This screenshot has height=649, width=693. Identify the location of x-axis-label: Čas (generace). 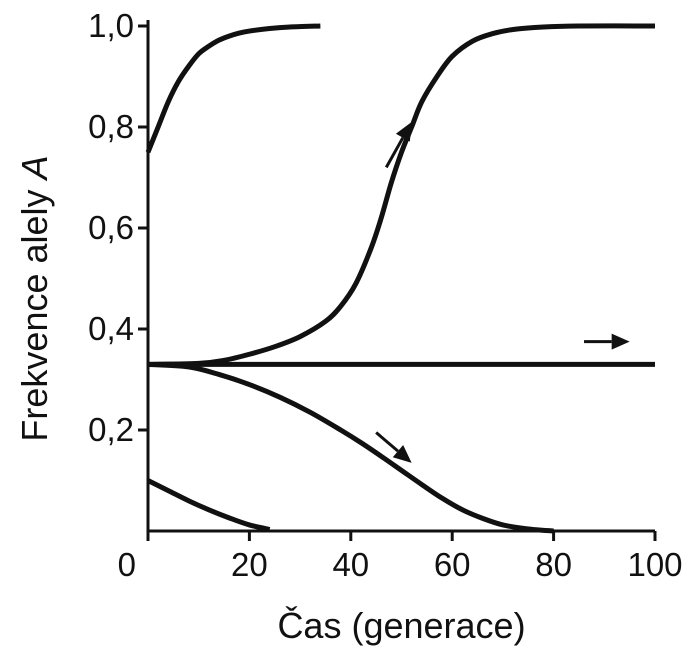
(401, 625).